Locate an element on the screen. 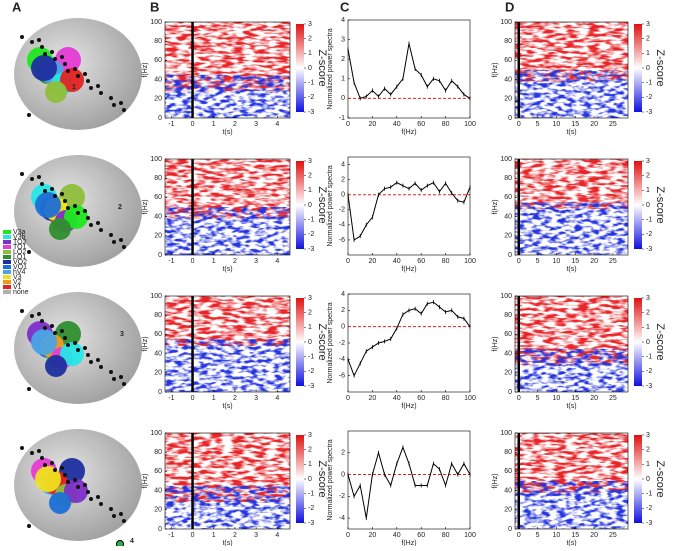  electrode-label: 3 is located at coordinates (122, 334).